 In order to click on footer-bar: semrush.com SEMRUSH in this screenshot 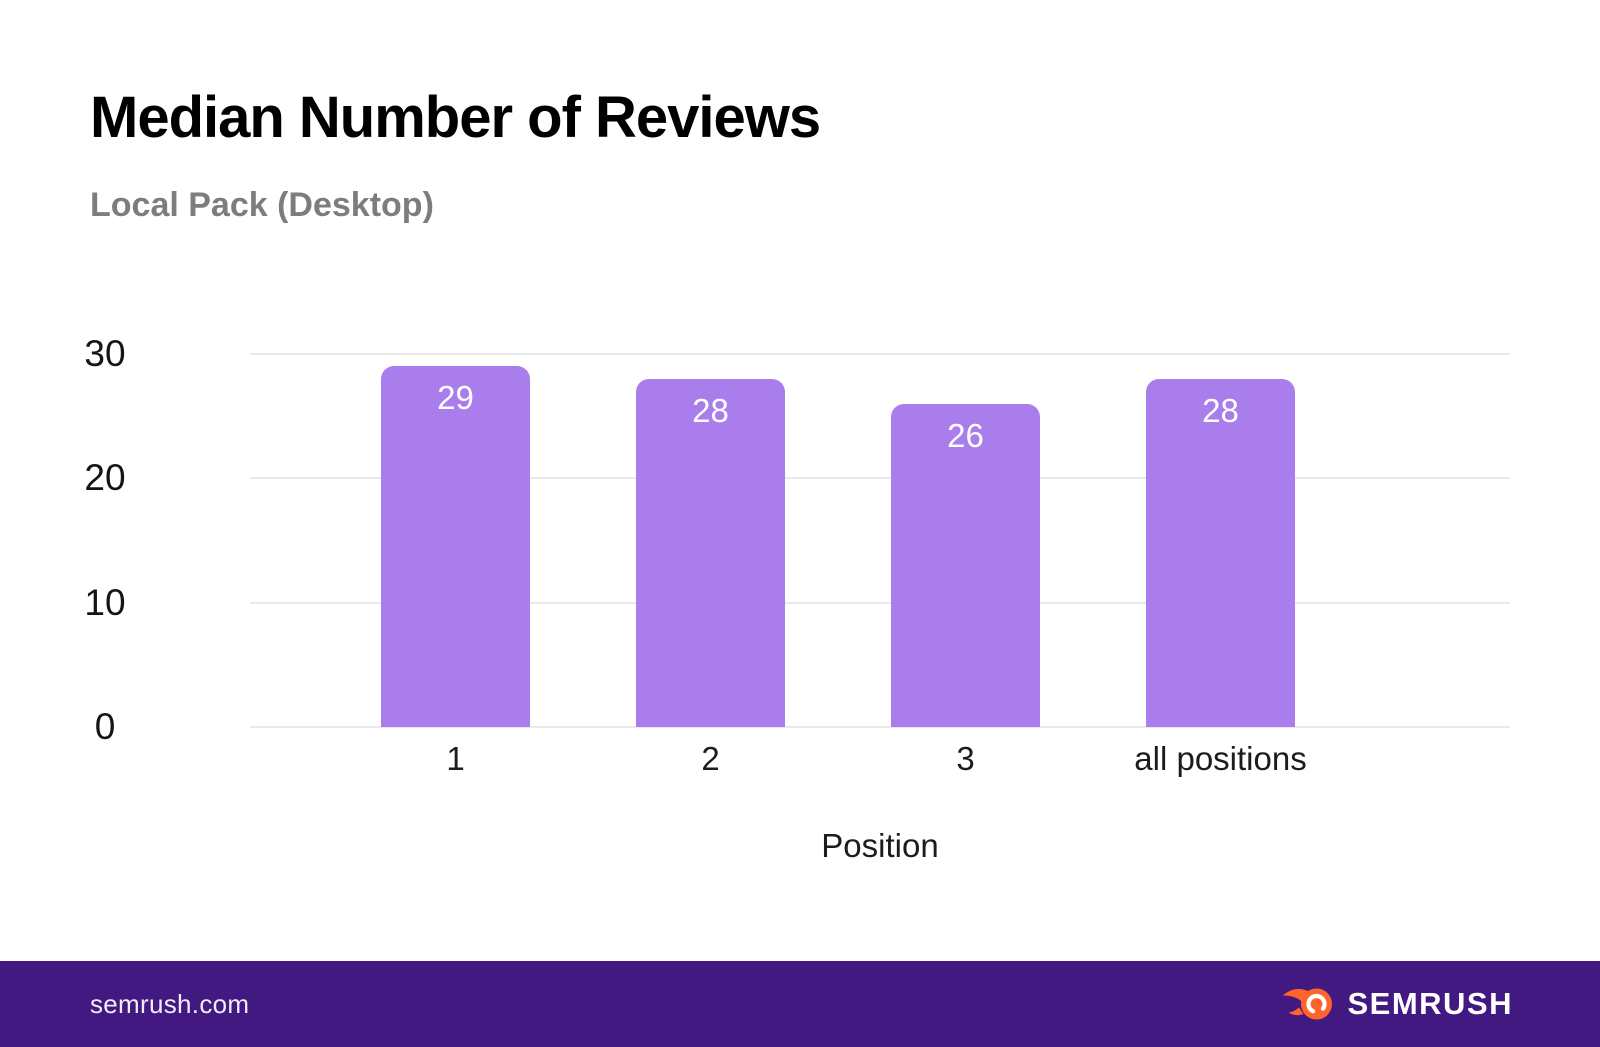, I will do `click(800, 1004)`.